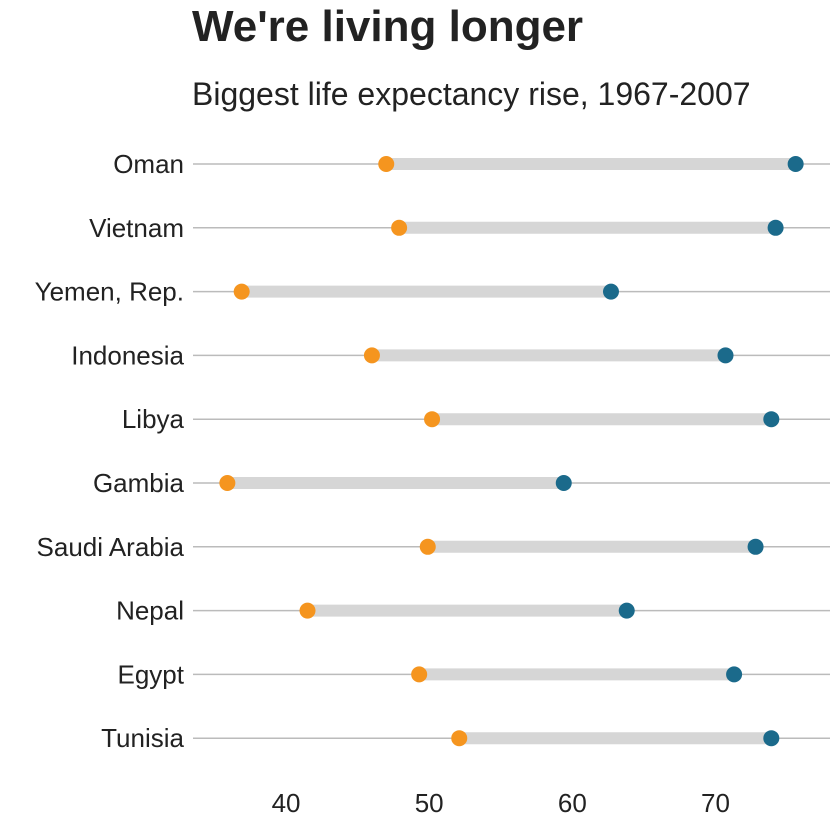  Describe the element at coordinates (148, 164) in the screenshot. I see `category-label: Oman` at that location.